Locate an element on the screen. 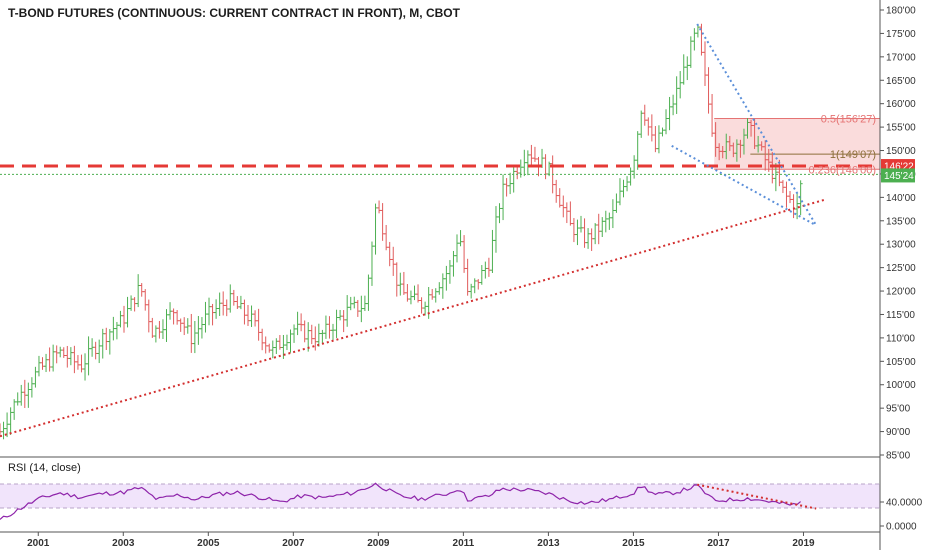 The width and height of the screenshot is (932, 555). fib-label-0-5: 0.5(156'27) is located at coordinates (848, 119).